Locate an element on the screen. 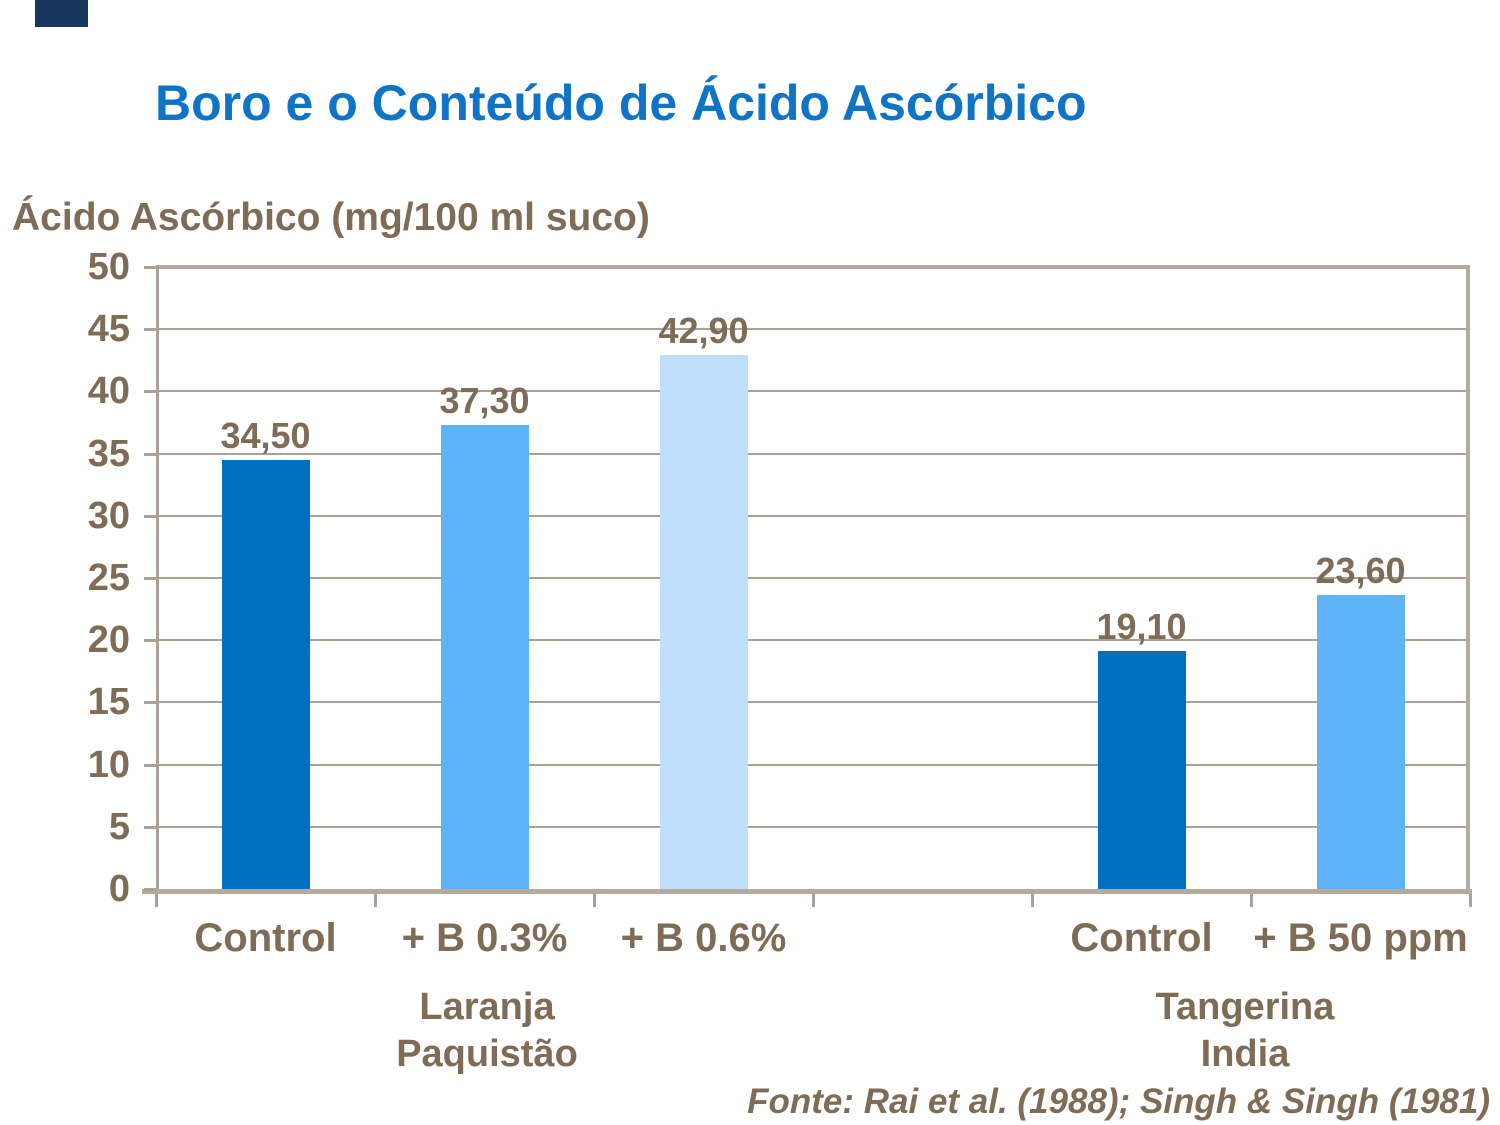 This screenshot has height=1125, width=1500. group-label: Laranja Paquistão is located at coordinates (487, 1031).